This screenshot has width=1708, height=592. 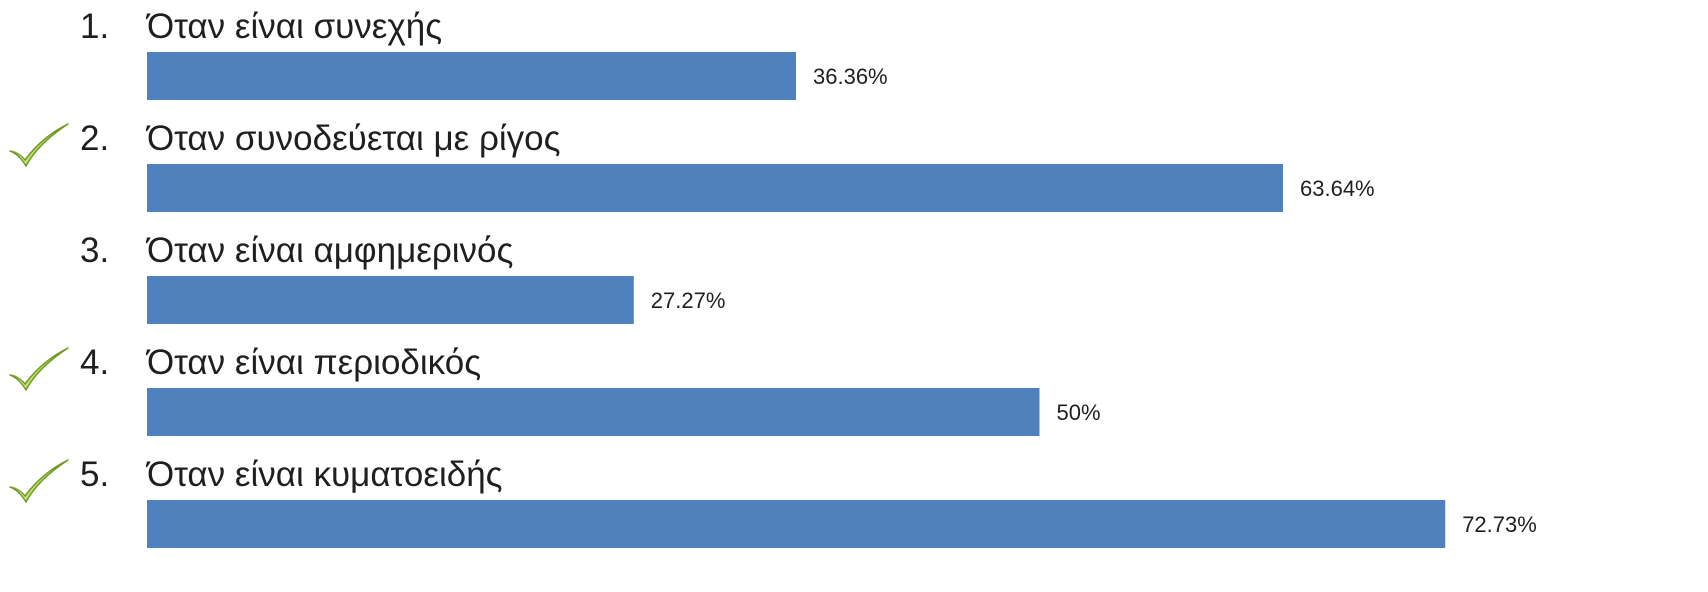 What do you see at coordinates (1079, 412) in the screenshot?
I see `data-label: 50%` at bounding box center [1079, 412].